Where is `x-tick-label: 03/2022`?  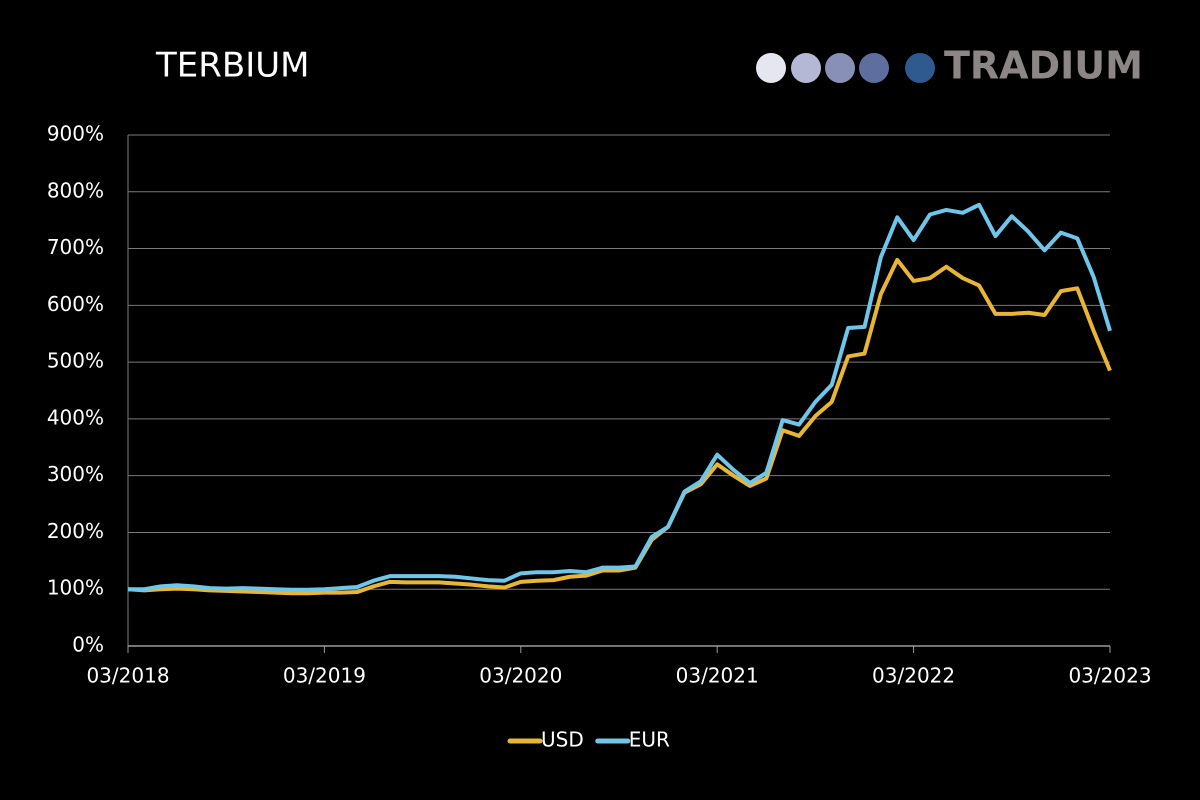
x-tick-label: 03/2022 is located at coordinates (913, 676).